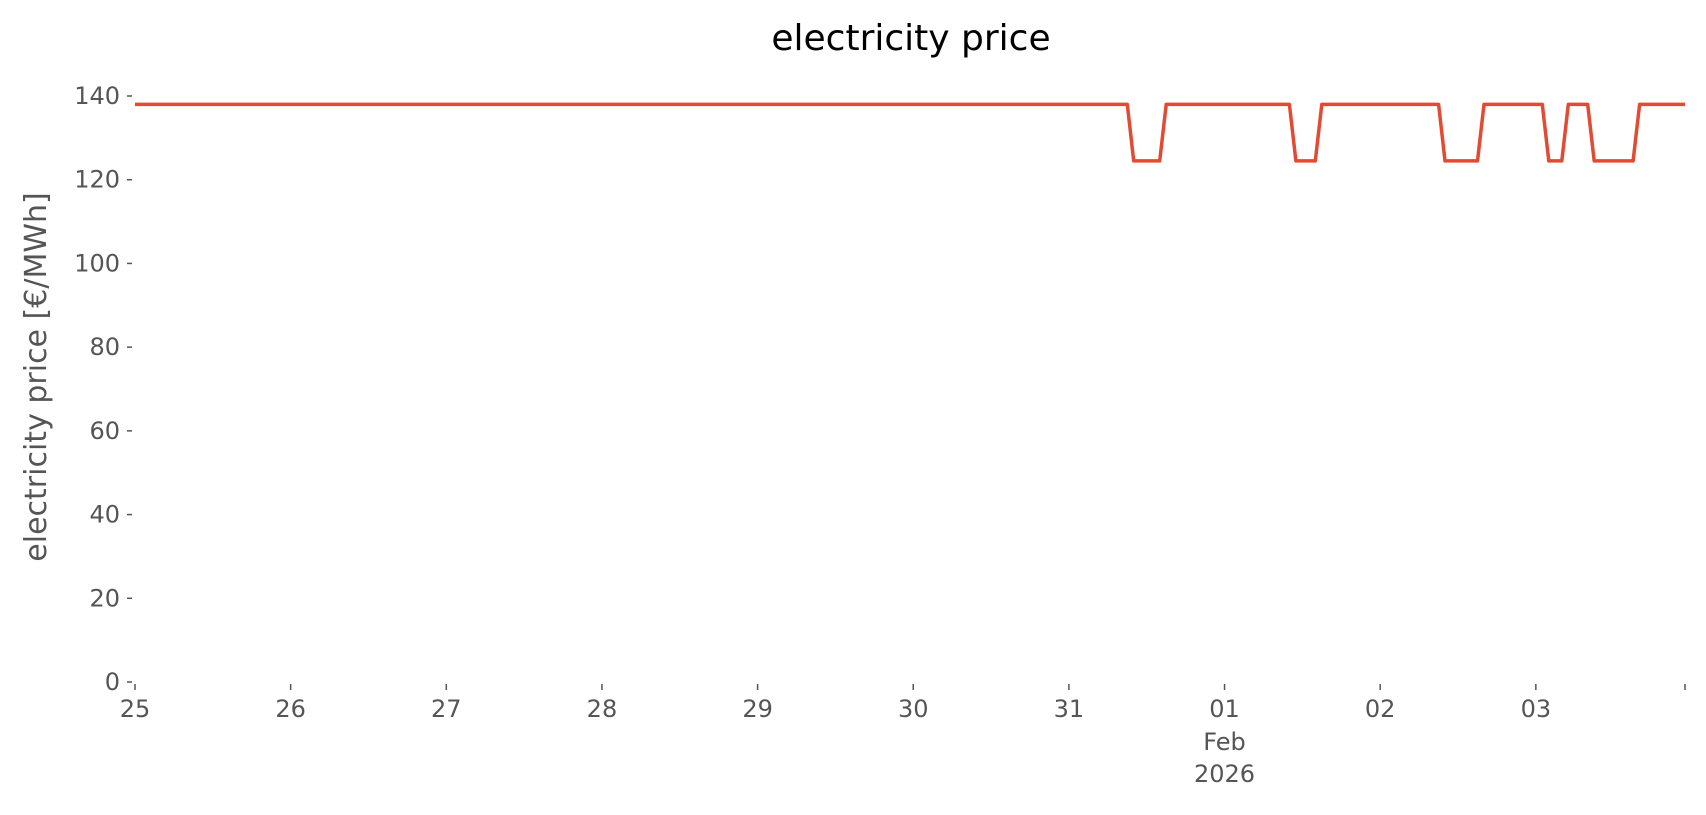 Image resolution: width=1706 pixels, height=815 pixels. I want to click on x-tick-label: 30, so click(913, 709).